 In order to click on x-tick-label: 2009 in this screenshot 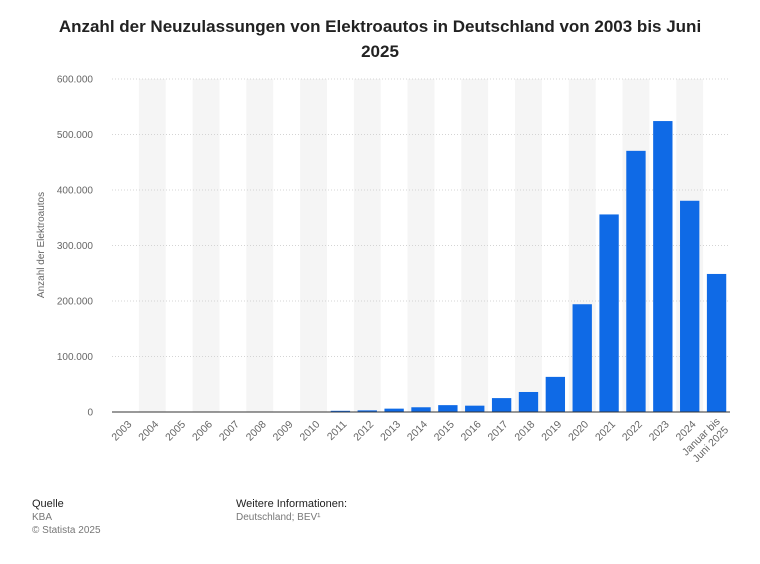, I will do `click(283, 430)`.